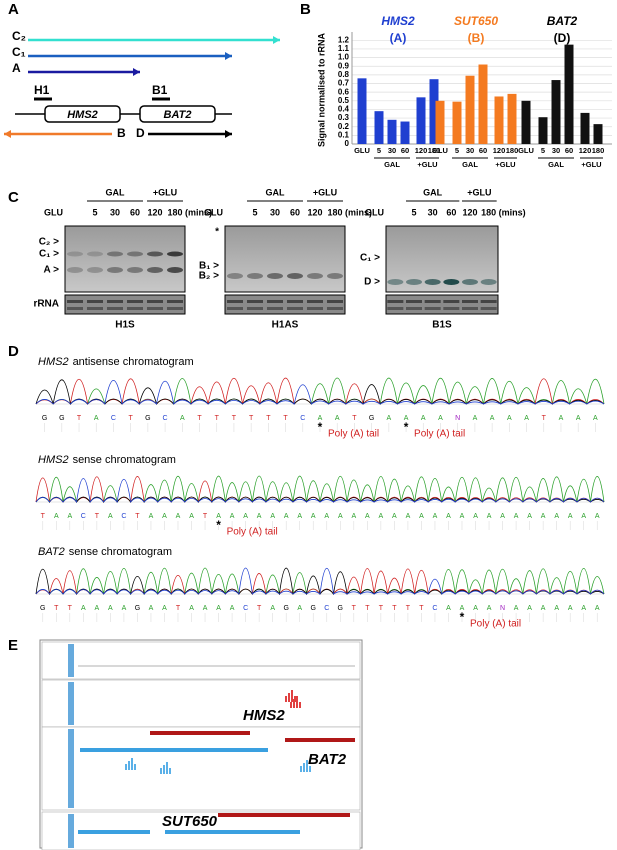 Image resolution: width=617 pixels, height=850 pixels. What do you see at coordinates (201, 703) in the screenshot?
I see `browser-panel` at bounding box center [201, 703].